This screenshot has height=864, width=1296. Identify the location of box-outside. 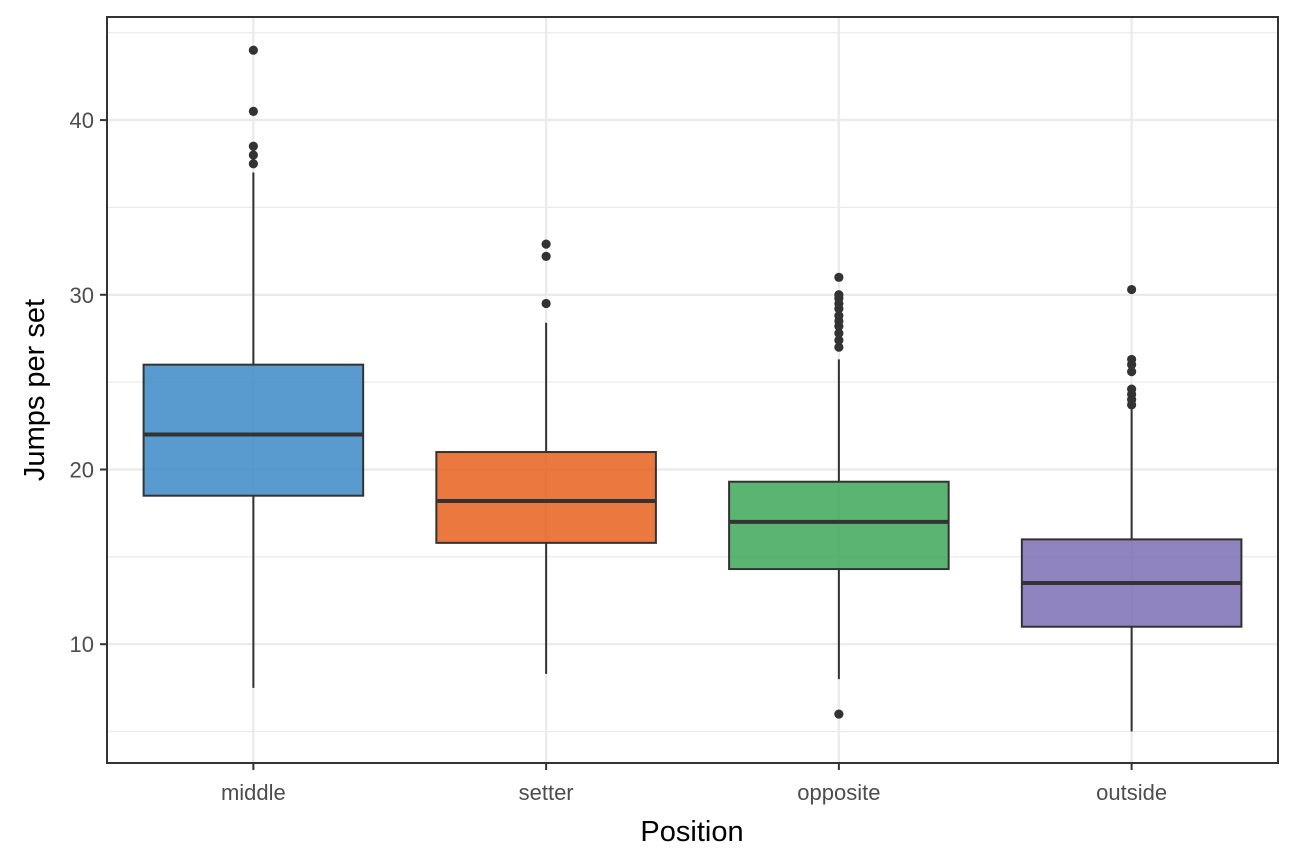
(1131, 508).